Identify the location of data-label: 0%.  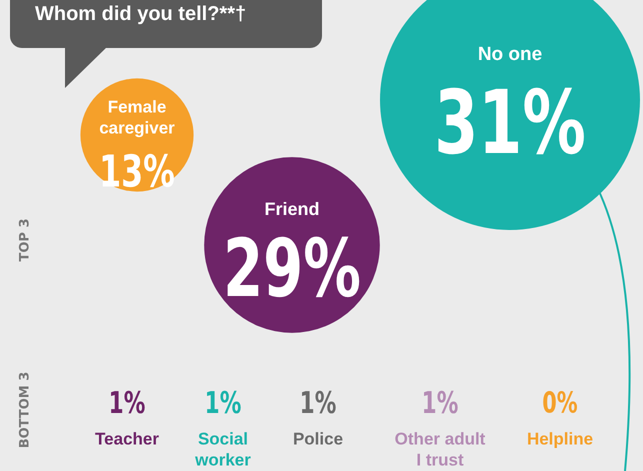
(560, 403).